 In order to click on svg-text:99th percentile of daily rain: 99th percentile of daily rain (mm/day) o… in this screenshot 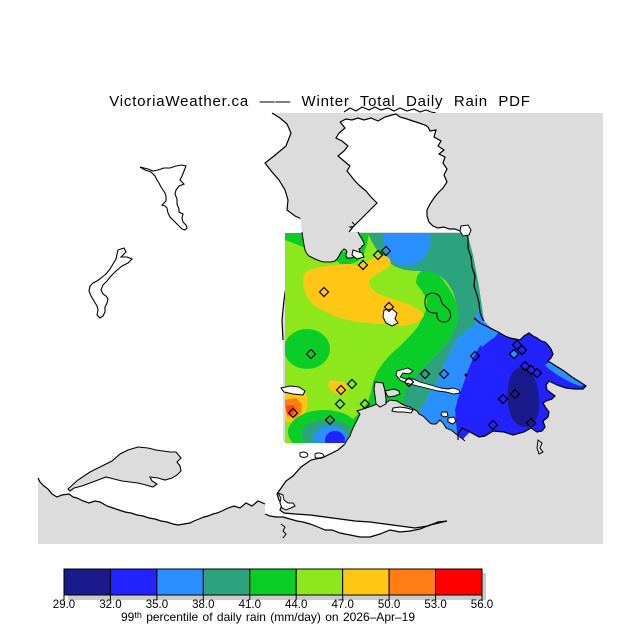, I will do `click(268, 617)`.